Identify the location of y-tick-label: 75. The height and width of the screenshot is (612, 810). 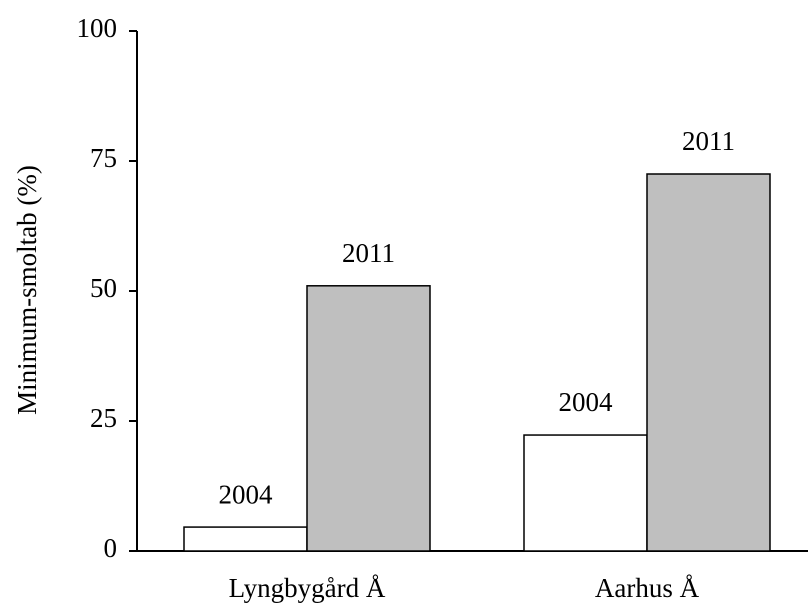
(103, 158).